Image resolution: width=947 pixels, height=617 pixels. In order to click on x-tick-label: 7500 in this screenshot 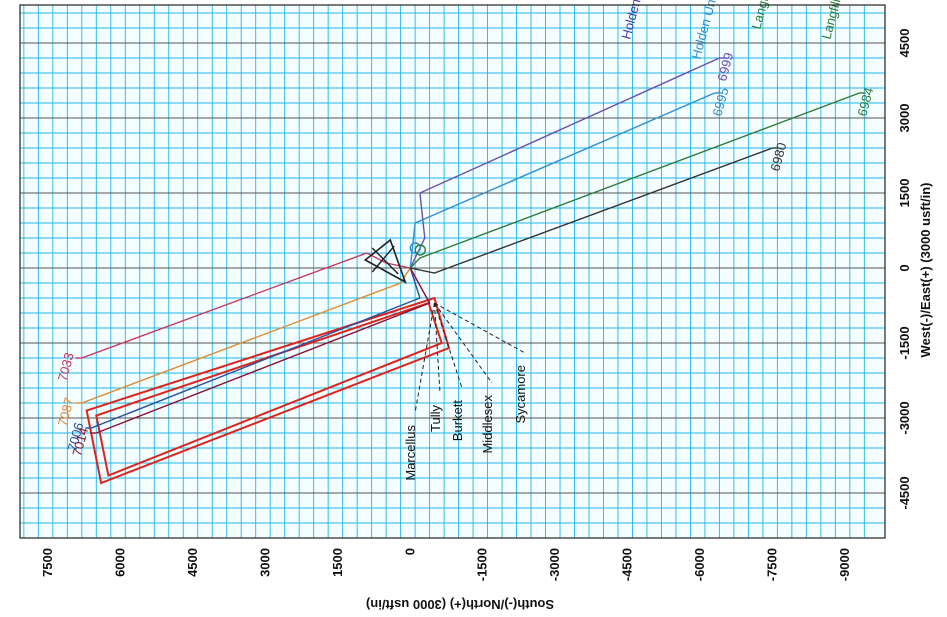, I will do `click(47, 562)`.